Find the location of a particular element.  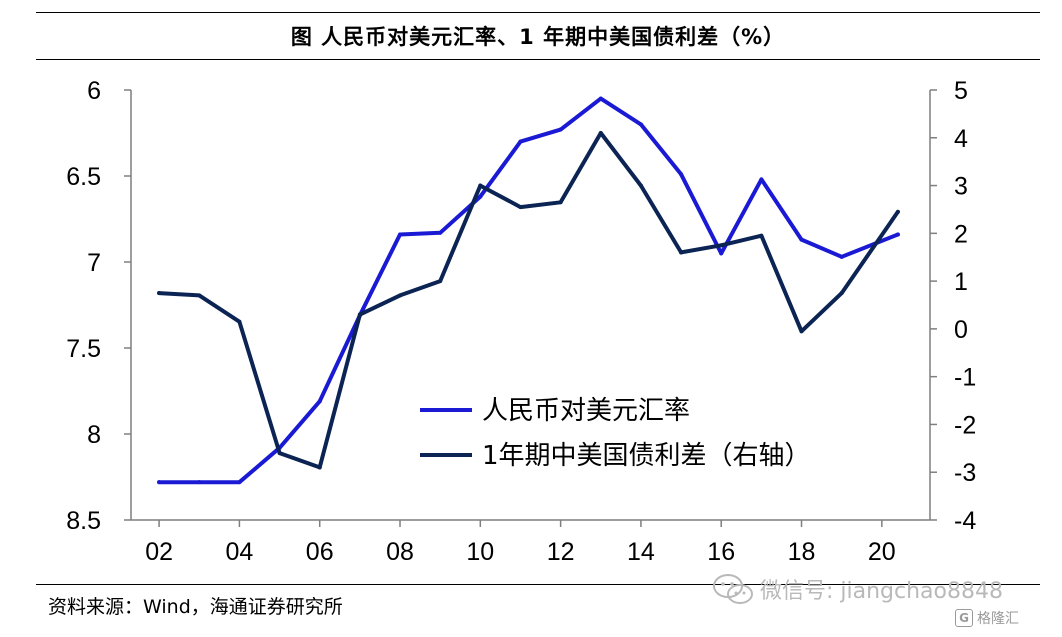

wechat-icon is located at coordinates (733, 589).